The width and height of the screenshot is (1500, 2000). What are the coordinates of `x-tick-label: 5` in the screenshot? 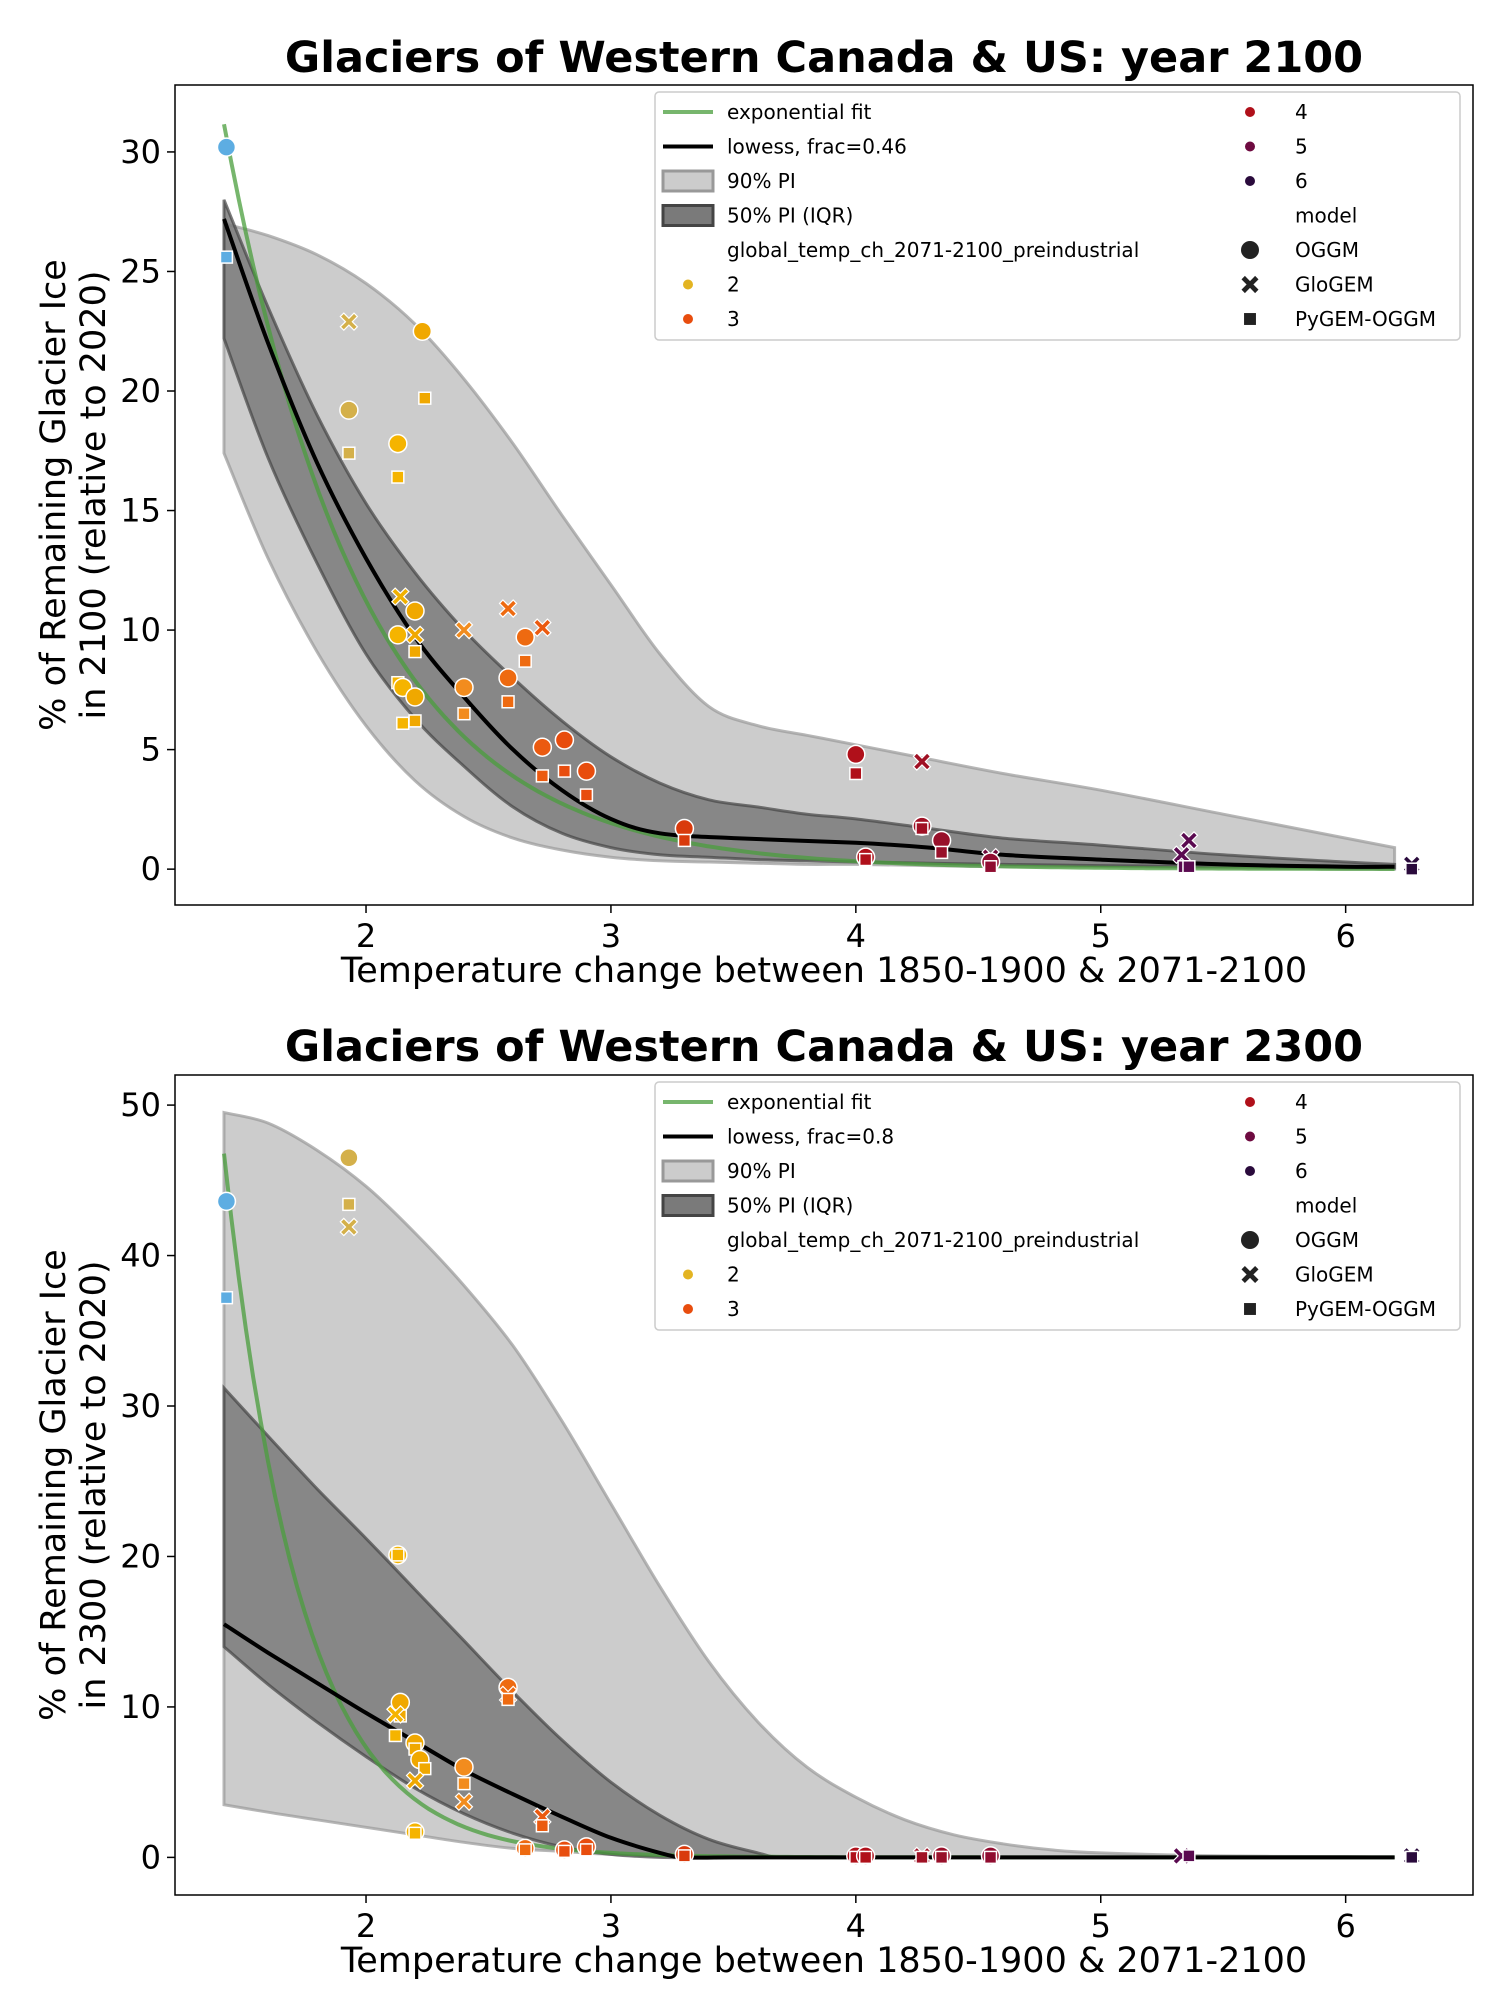 It's located at (1101, 1926).